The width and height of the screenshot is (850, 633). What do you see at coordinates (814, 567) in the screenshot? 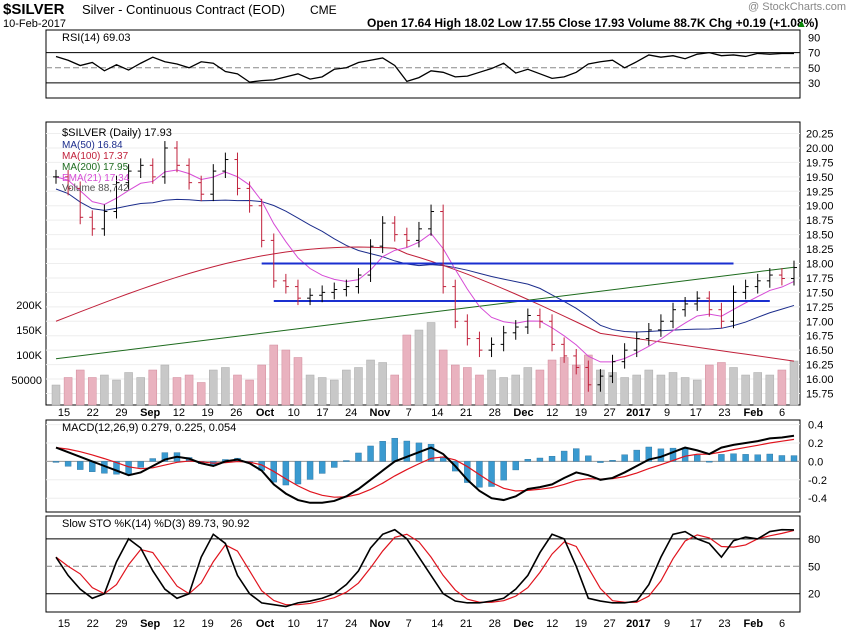
I see `sto-tick-label: 50` at bounding box center [814, 567].